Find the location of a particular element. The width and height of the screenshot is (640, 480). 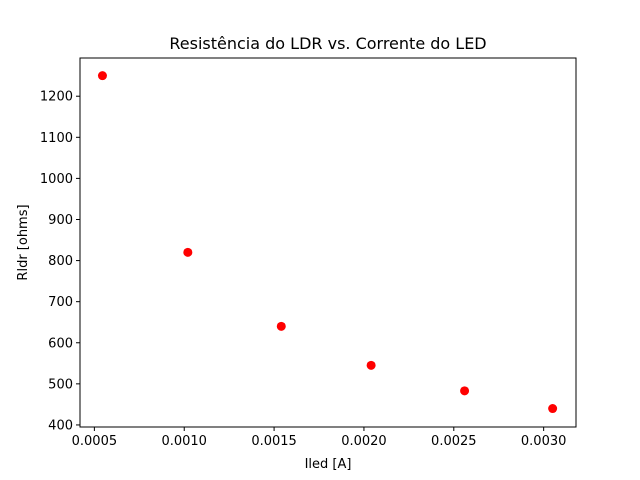

x-tick-label: 0.0020 is located at coordinates (364, 441).